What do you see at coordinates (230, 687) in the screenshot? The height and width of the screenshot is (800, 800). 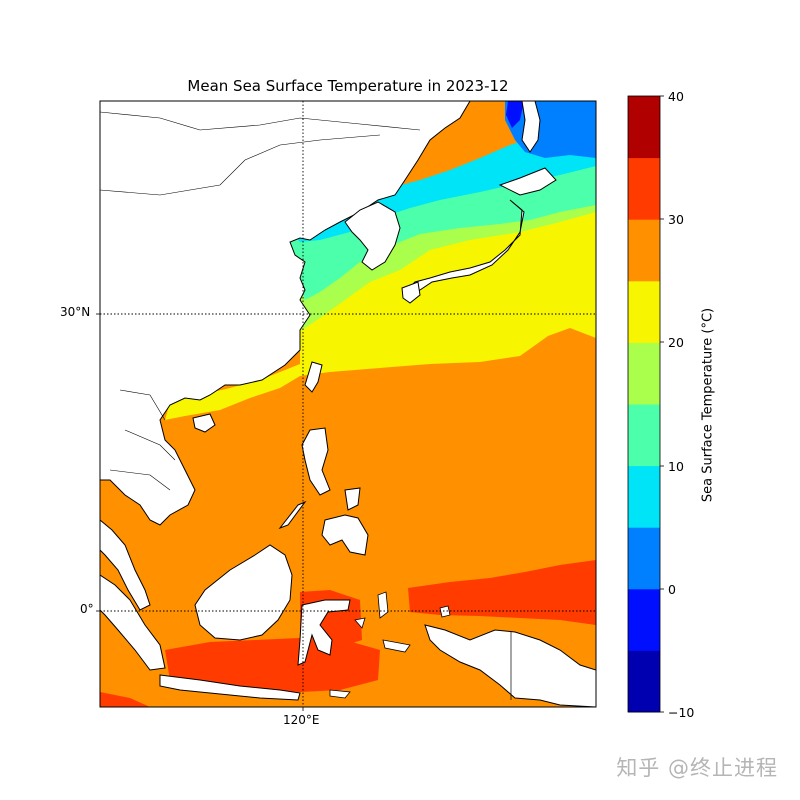 I see `java` at bounding box center [230, 687].